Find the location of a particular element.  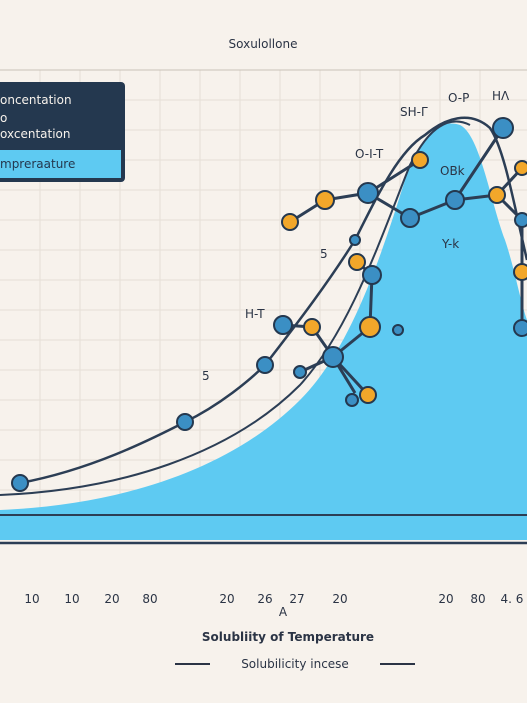

annotation: O-I-T is located at coordinates (369, 154).